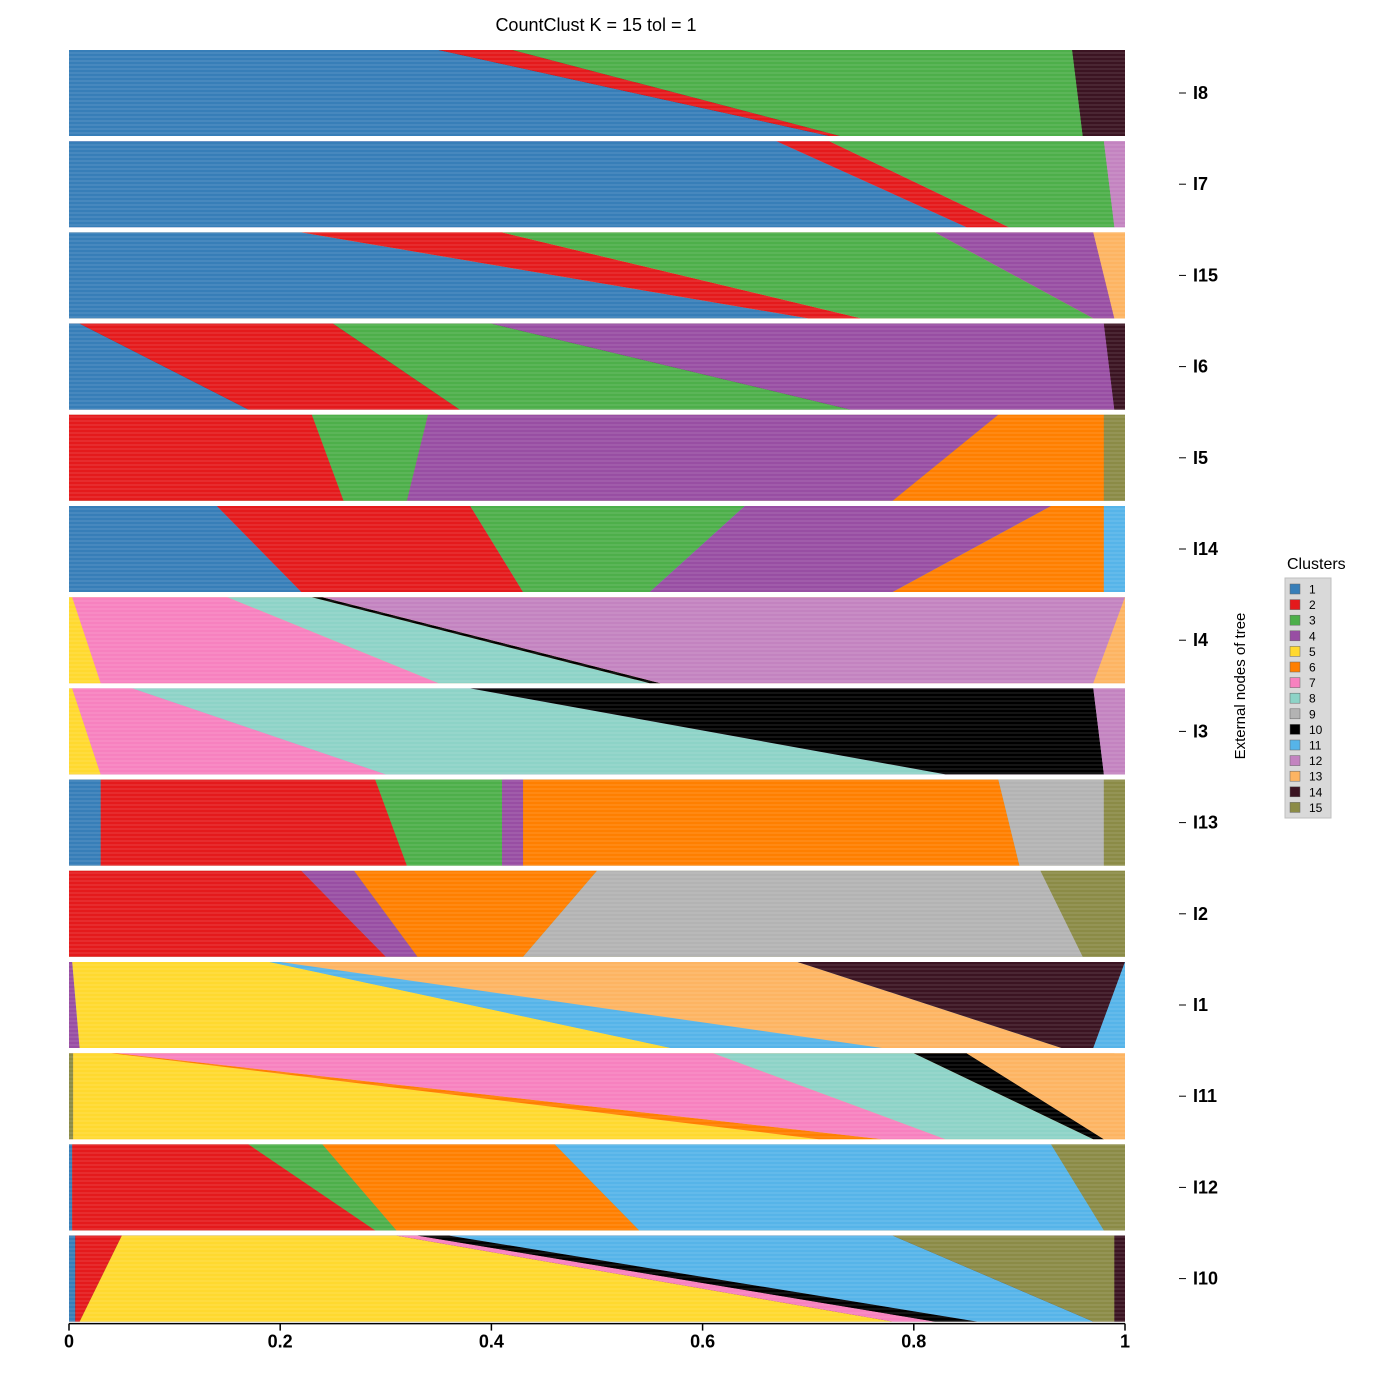 This screenshot has width=1400, height=1400. Describe the element at coordinates (1312, 699) in the screenshot. I see `legend-label: 8` at that location.